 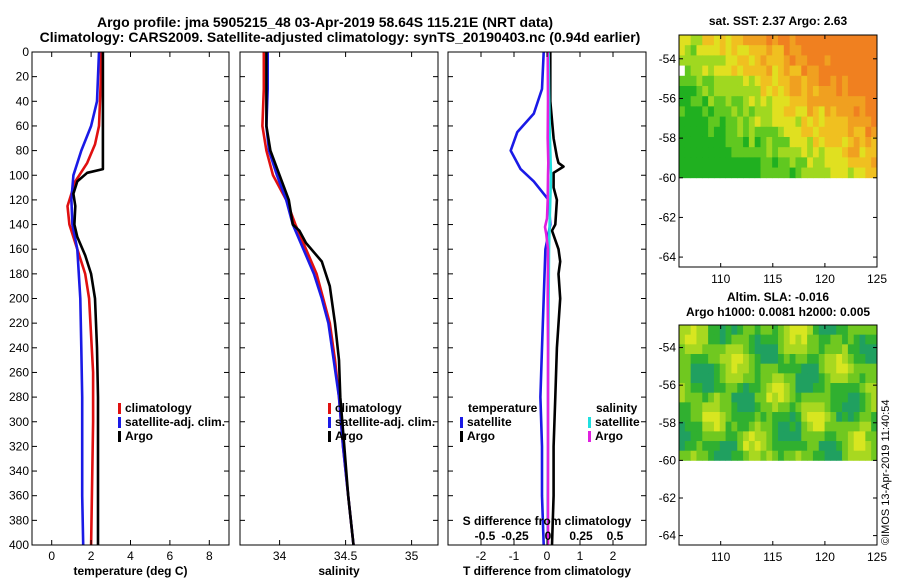 I want to click on depth-tick-label: 0, so click(x=25, y=52).